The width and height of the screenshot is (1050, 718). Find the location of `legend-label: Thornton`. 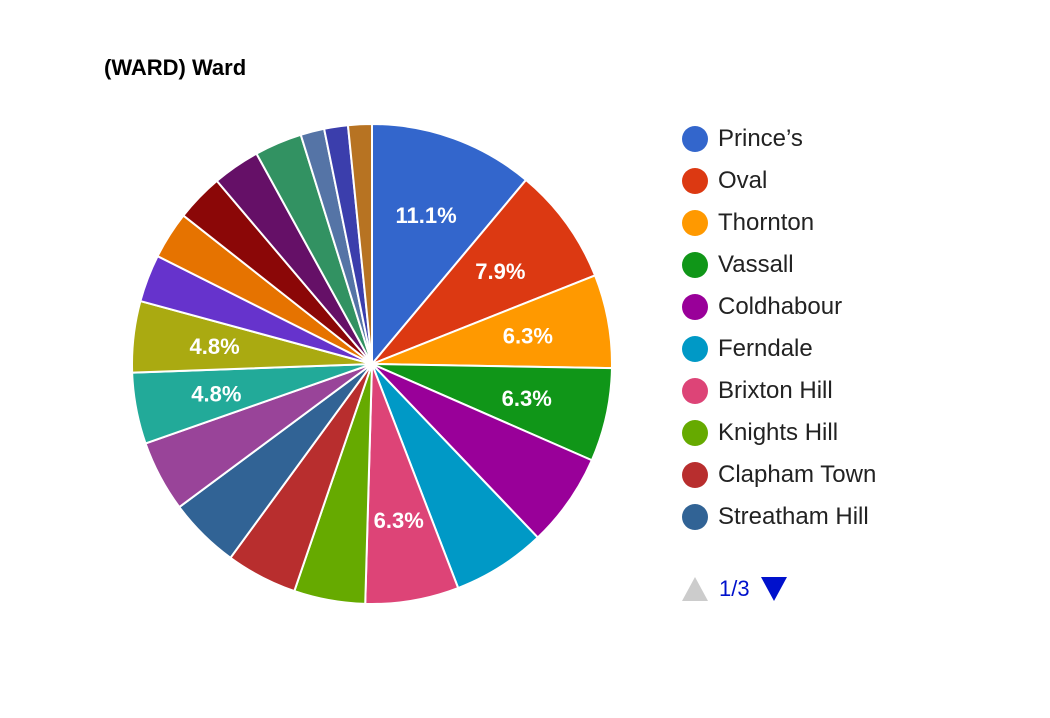

legend-label: Thornton is located at coordinates (766, 222).